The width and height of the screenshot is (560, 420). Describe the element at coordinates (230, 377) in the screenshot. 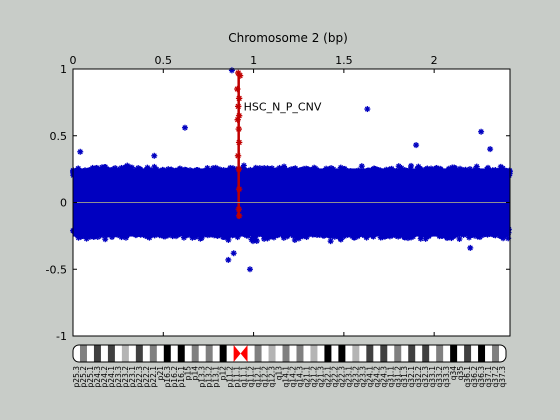

I see `ideogram-band-label: p11.2` at that location.